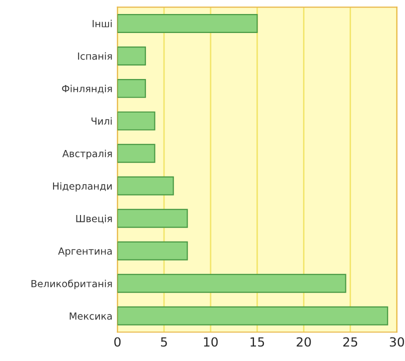 This screenshot has width=405, height=361. What do you see at coordinates (102, 24) in the screenshot?
I see `y-tick-label: Інші` at bounding box center [102, 24].